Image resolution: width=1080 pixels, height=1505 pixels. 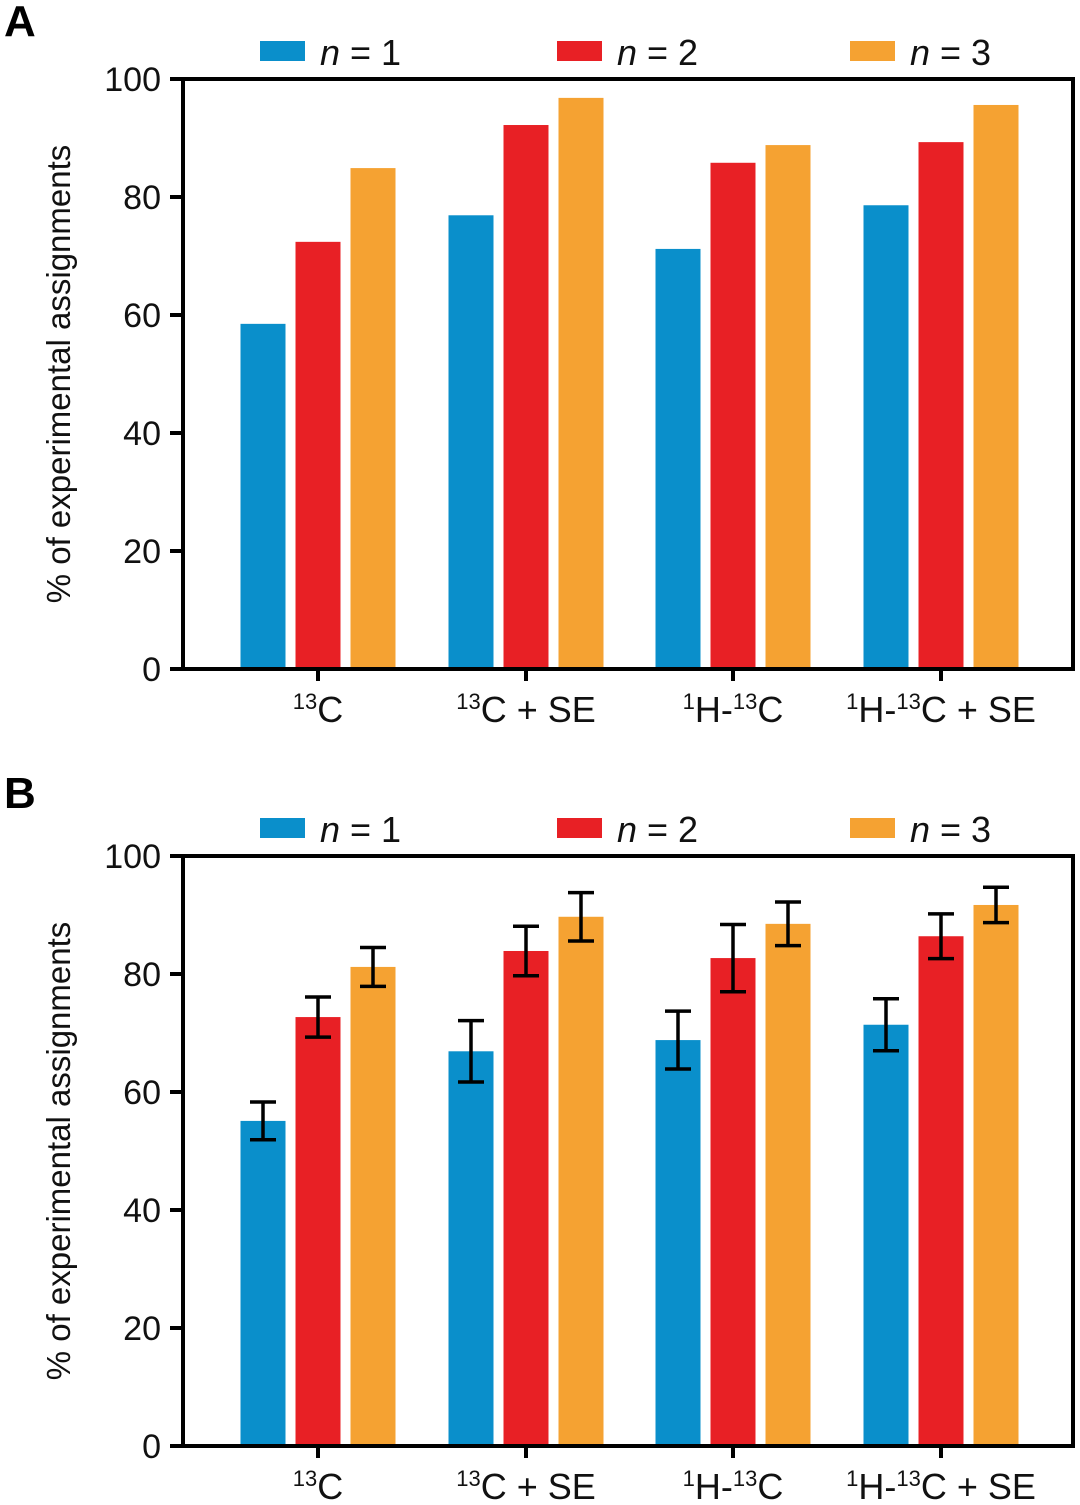 I want to click on panel-label: A, so click(x=20, y=23).